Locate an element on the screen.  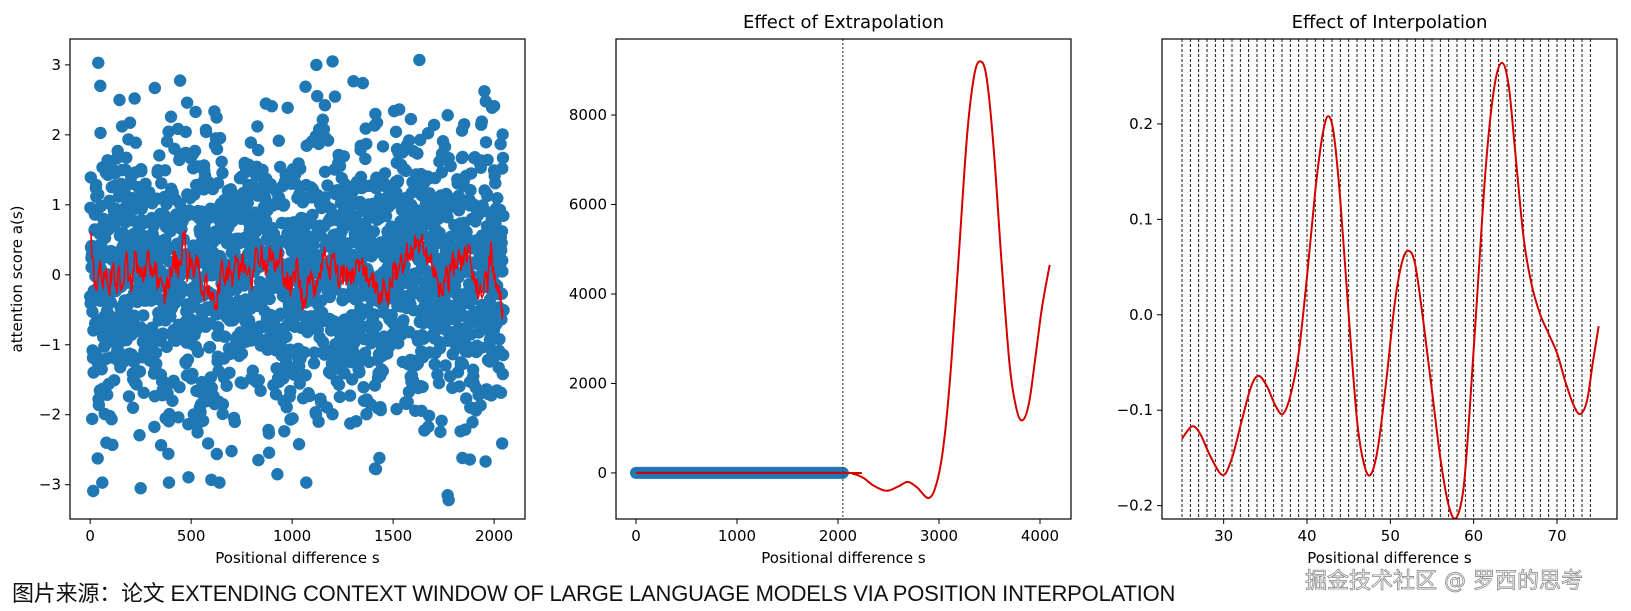
y-tick-label: 8000 is located at coordinates (588, 115).